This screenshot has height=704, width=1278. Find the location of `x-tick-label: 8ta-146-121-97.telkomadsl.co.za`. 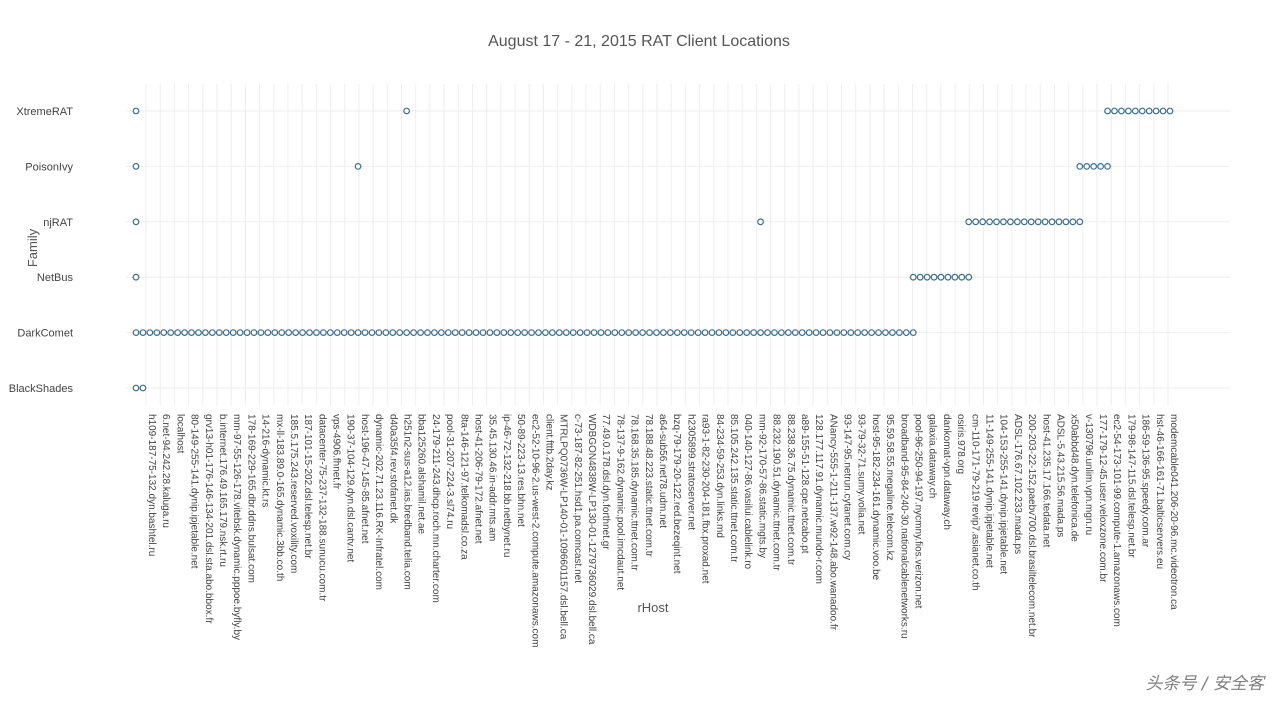

x-tick-label: 8ta-146-121-97.telkomadsl.co.za is located at coordinates (463, 487).